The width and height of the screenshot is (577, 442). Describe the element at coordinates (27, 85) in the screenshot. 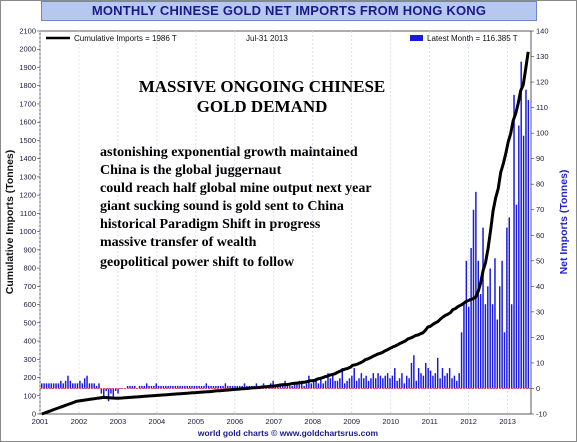

I see `left-tick-label: 1800` at that location.